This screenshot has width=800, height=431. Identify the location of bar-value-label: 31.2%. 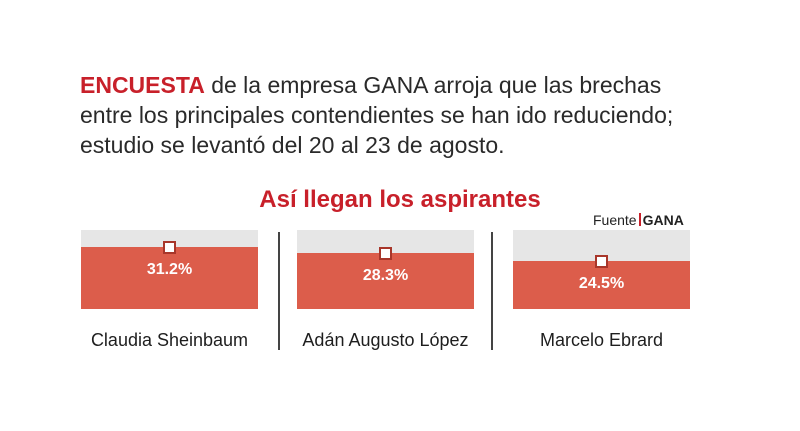
(169, 269).